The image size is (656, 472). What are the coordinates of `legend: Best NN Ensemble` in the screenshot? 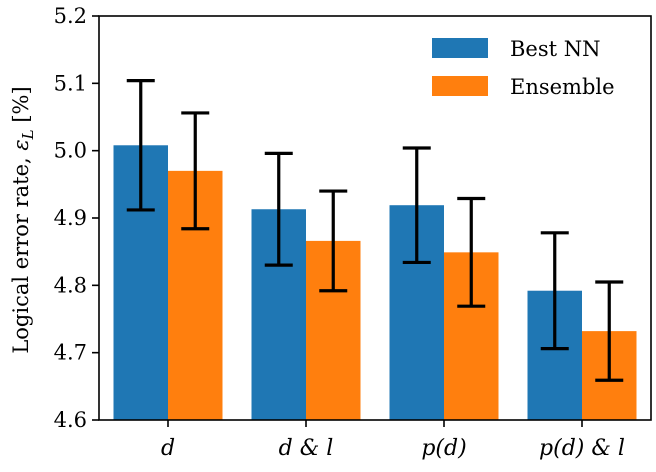 It's located at (523, 68).